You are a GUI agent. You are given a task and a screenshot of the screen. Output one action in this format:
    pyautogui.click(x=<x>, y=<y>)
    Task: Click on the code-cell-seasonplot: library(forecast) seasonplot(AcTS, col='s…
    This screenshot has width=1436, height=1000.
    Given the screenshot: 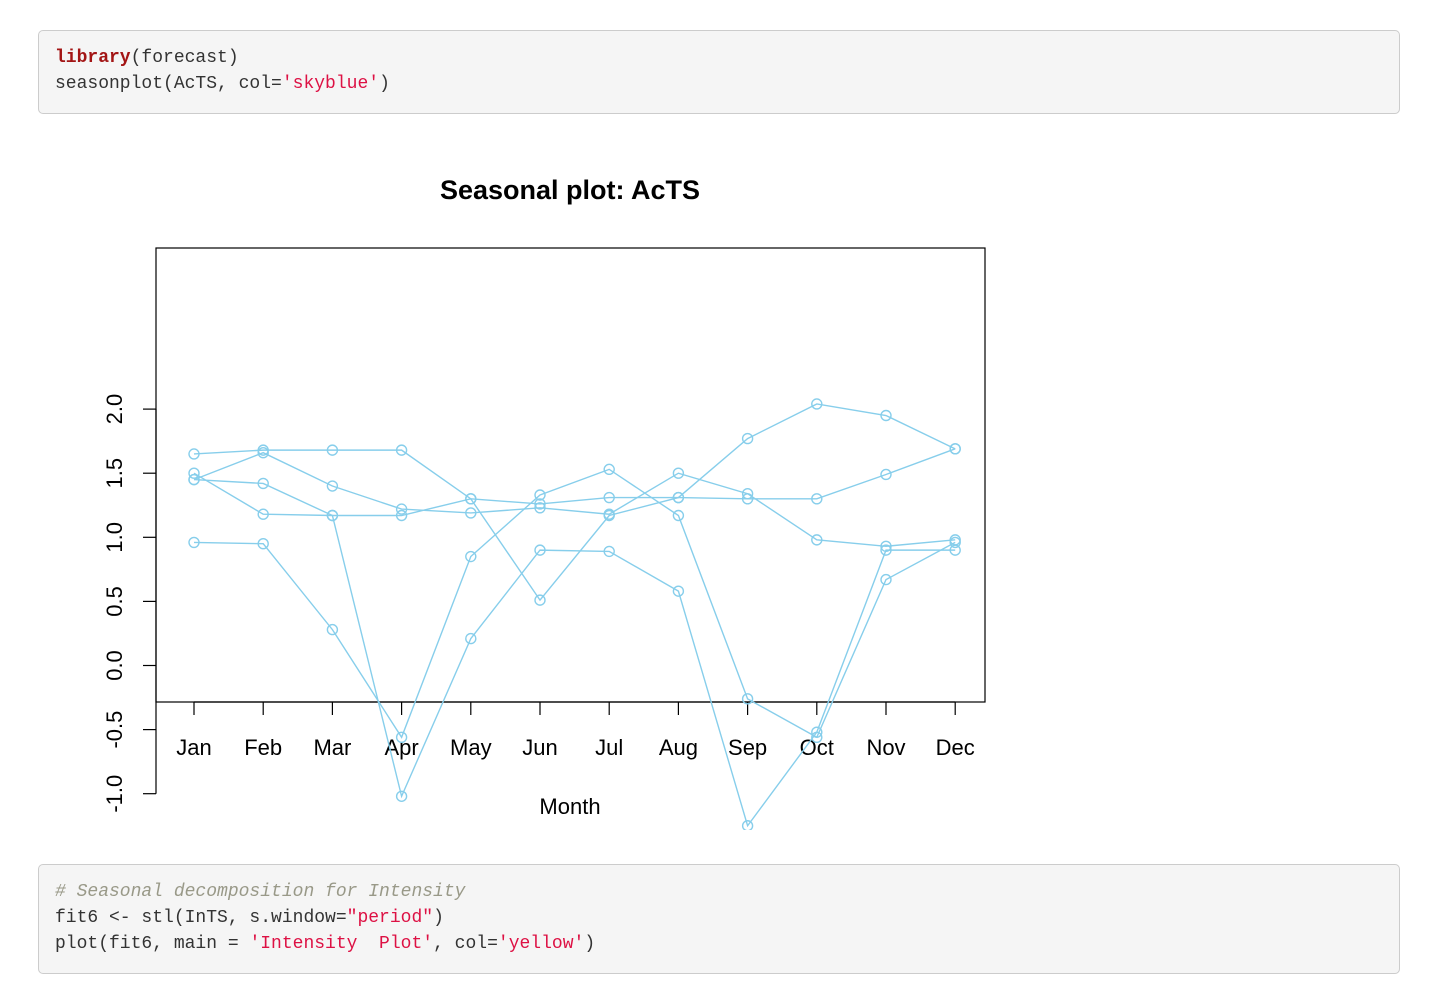 What is the action you would take?
    pyautogui.click(x=719, y=72)
    